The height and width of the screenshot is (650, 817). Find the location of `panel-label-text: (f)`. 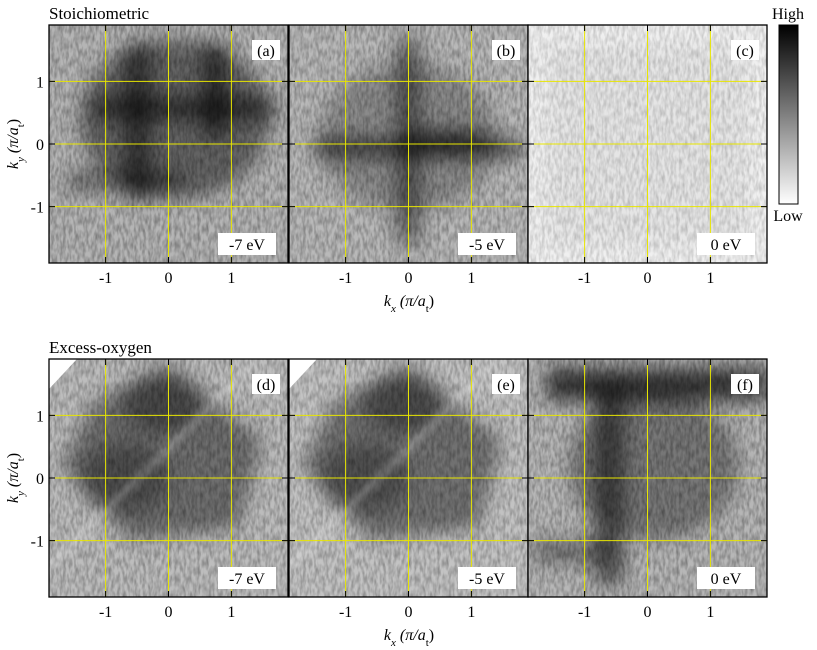

panel-label-text: (f) is located at coordinates (745, 385).